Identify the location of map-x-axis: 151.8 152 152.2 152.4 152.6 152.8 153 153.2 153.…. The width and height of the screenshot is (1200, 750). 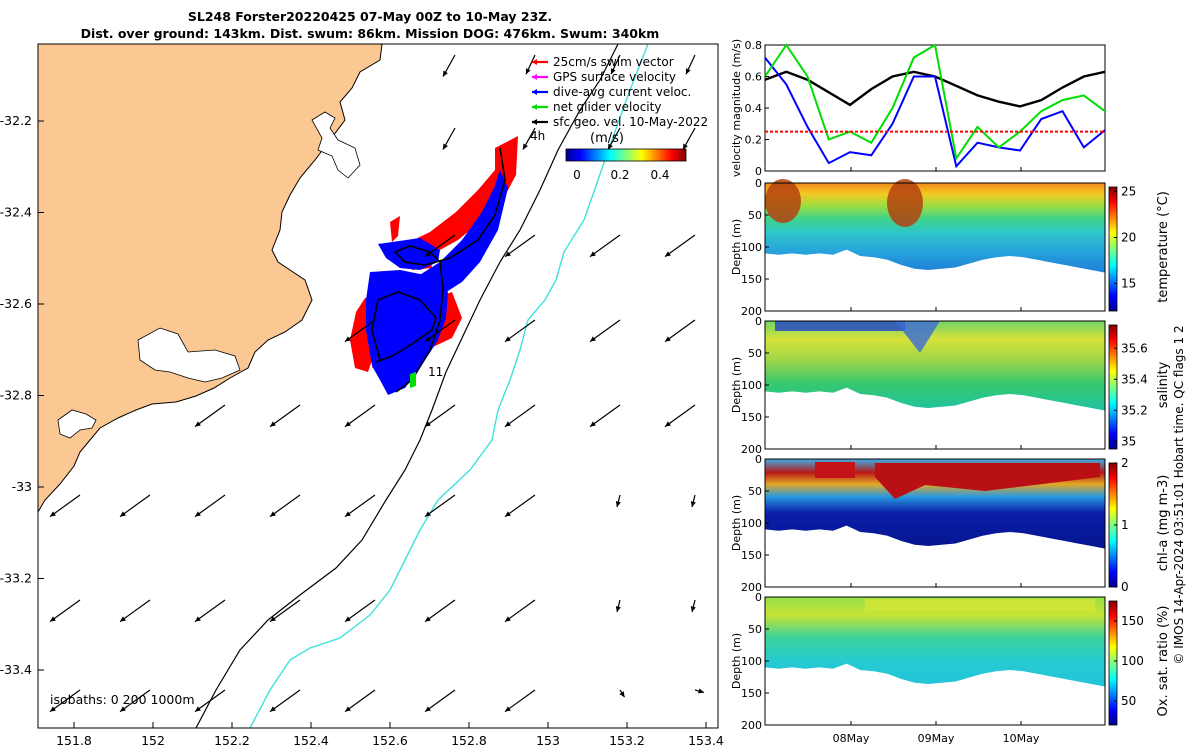
(390, 735).